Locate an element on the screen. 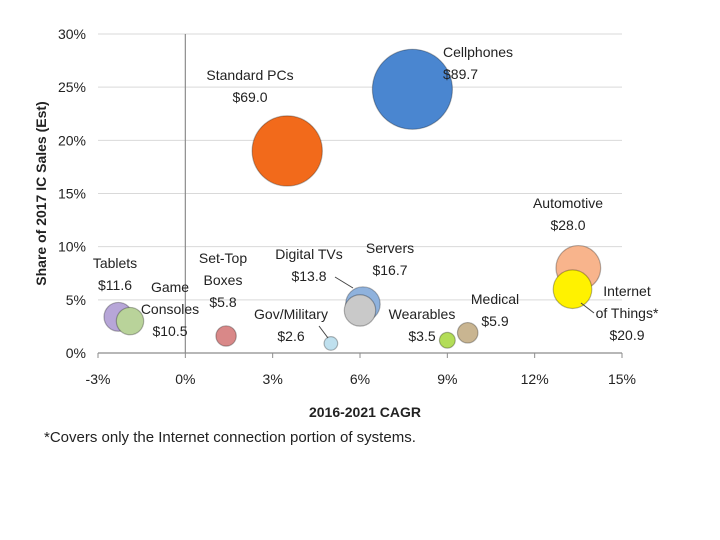  bubble-digital-tvs is located at coordinates (360, 310).